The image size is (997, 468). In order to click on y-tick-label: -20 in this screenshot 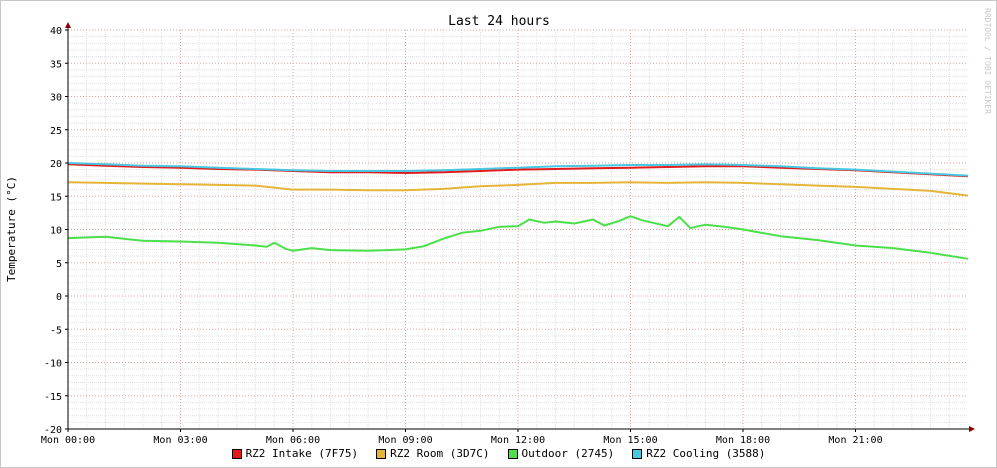, I will do `click(53, 430)`.